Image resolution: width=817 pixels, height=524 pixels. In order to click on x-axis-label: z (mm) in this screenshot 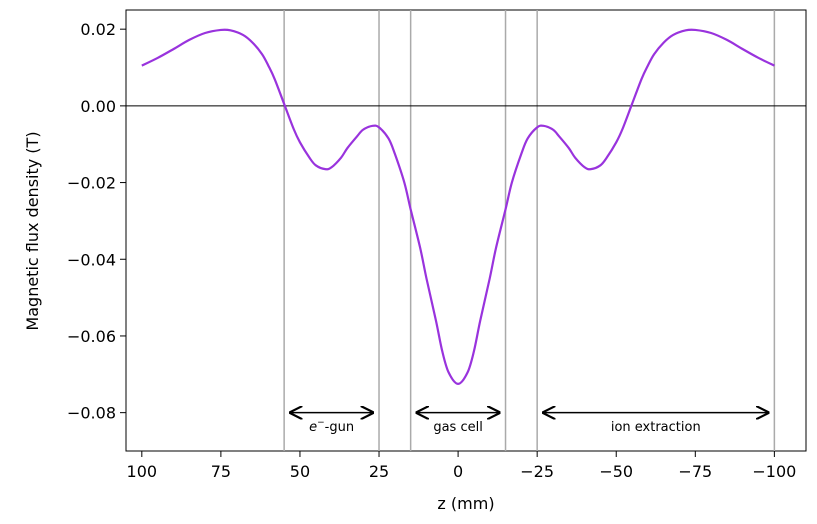, I will do `click(465, 503)`.